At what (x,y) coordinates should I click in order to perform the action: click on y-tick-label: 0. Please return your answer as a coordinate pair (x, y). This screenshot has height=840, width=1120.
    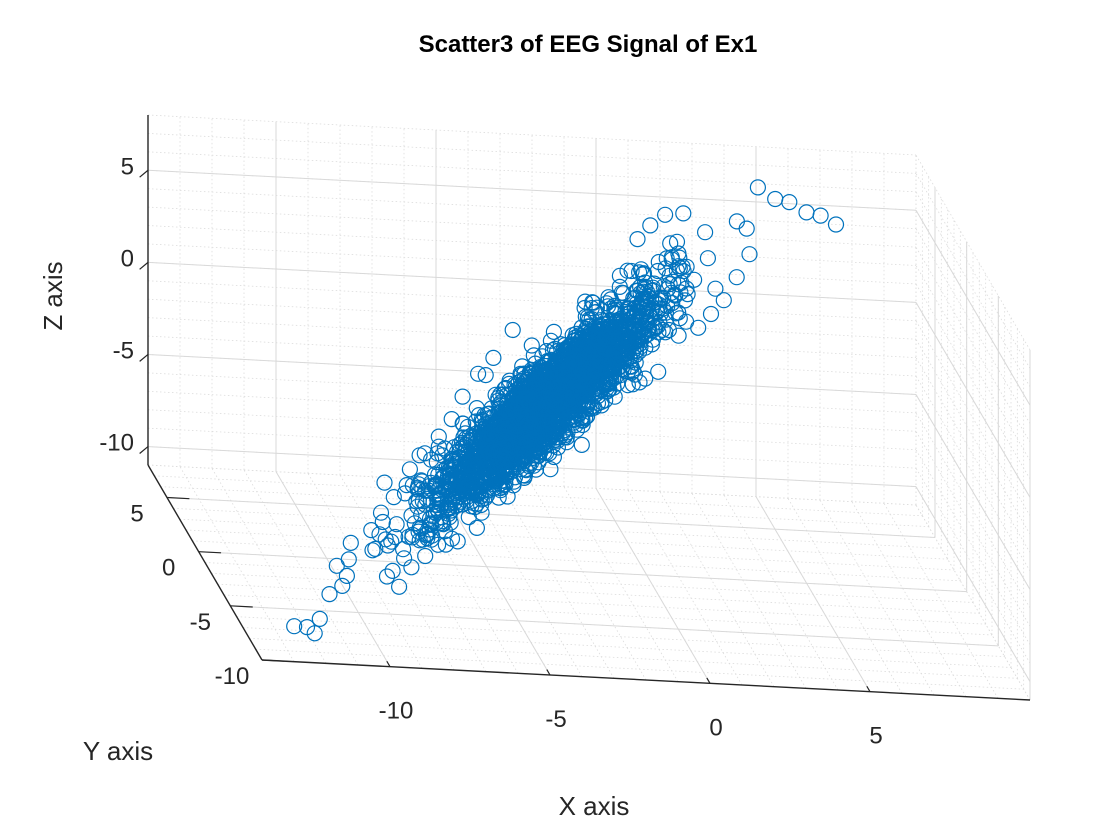
    Looking at the image, I should click on (168, 568).